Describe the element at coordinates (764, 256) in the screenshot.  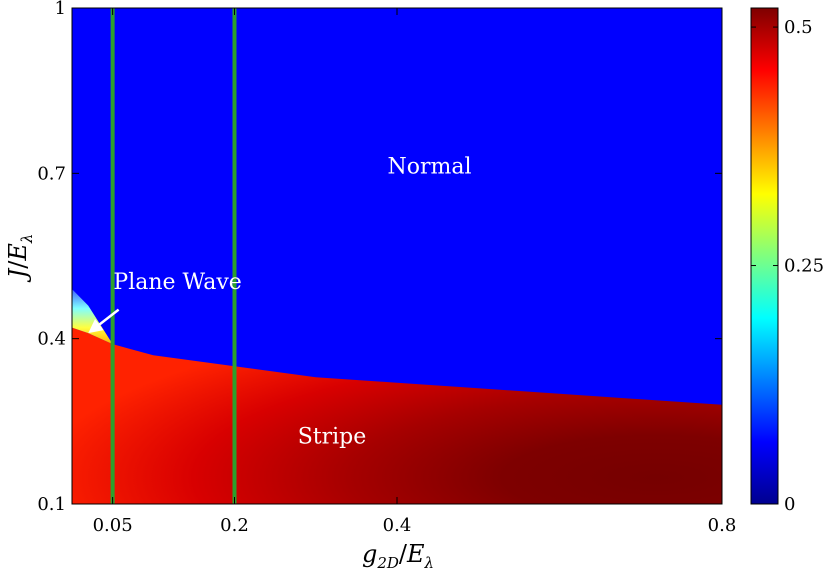
I see `colorbar-gradient` at that location.